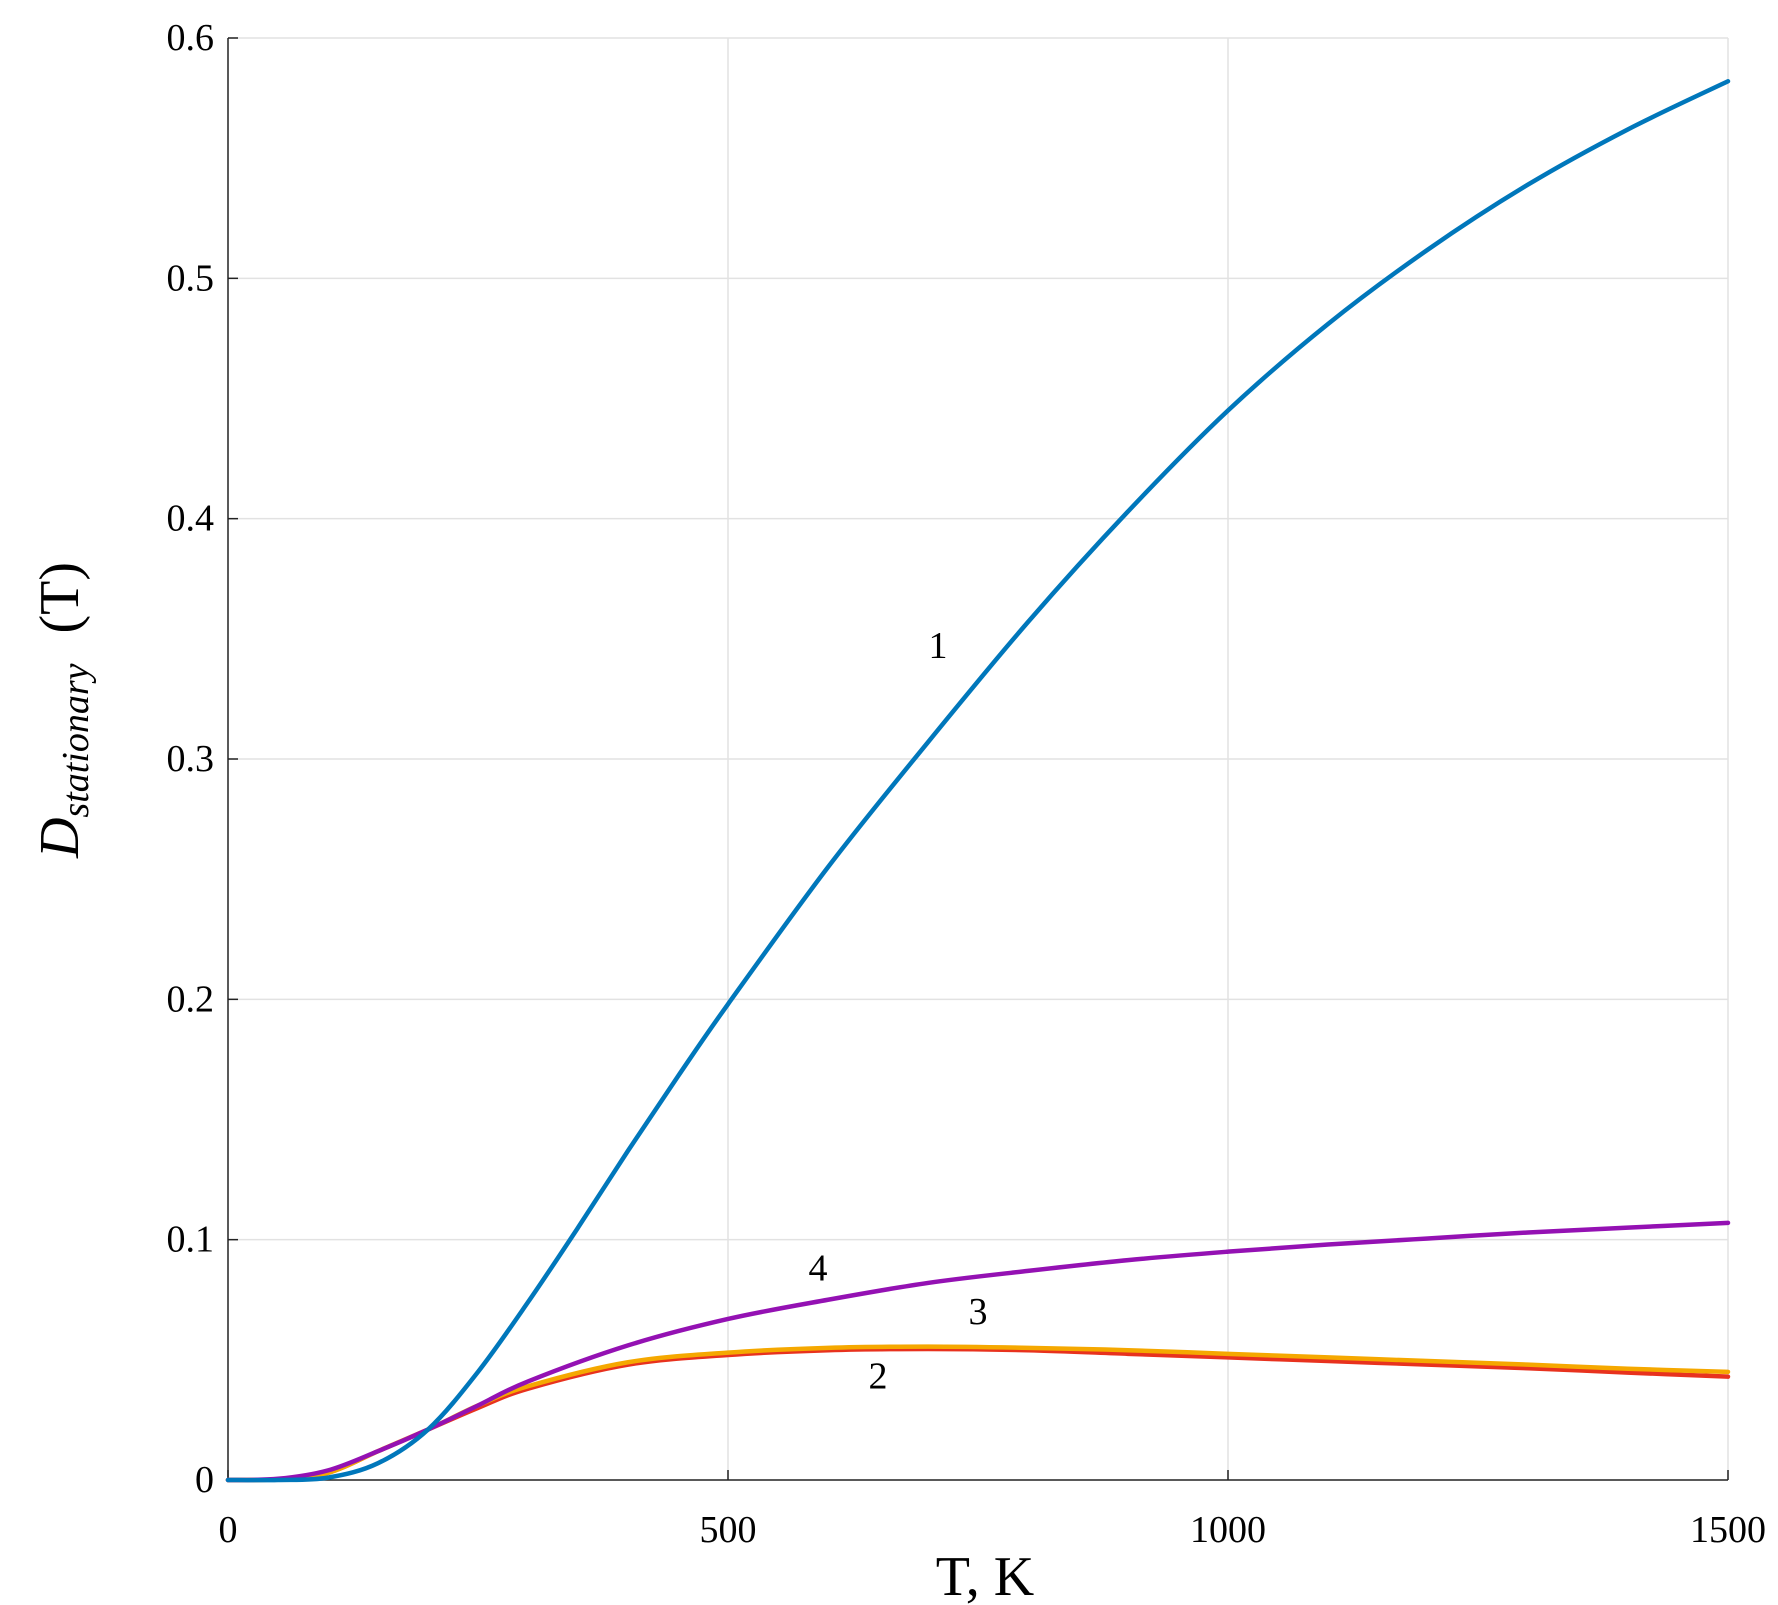  I want to click on y-axis-label-main: D, so click(60, 838).